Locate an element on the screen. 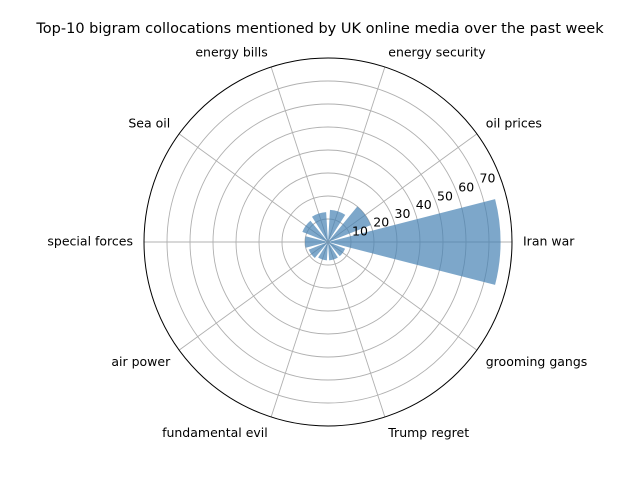 This screenshot has width=640, height=480. category-label-energy-security: energy security is located at coordinates (437, 52).